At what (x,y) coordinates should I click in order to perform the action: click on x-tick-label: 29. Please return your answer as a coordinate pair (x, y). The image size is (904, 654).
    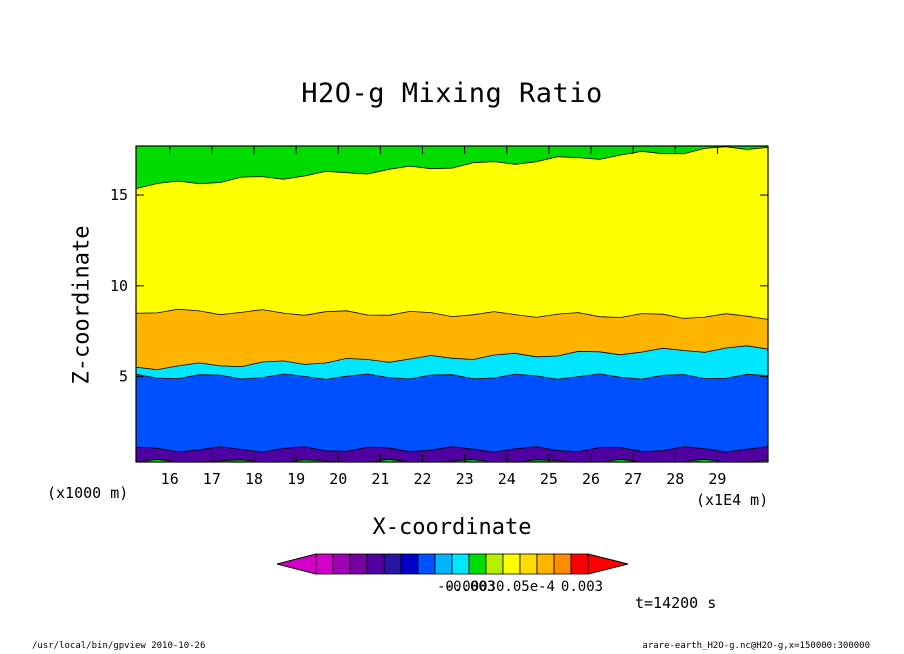
    Looking at the image, I should click on (717, 479).